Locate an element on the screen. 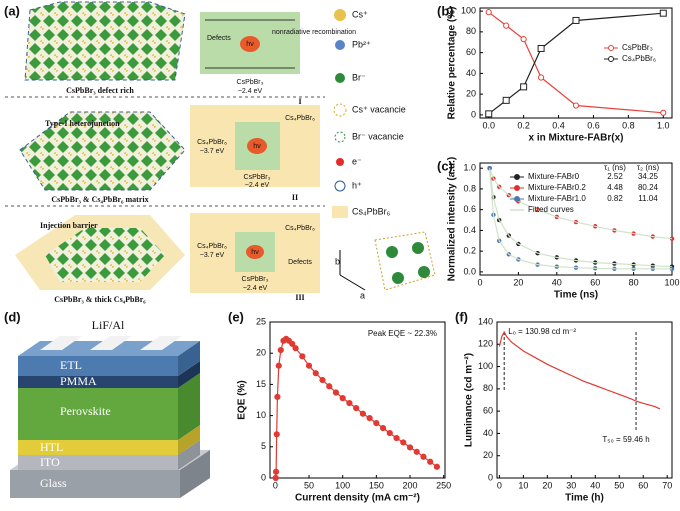 This screenshot has width=680, height=511. y-tick-label: 40 is located at coordinates (471, 73).